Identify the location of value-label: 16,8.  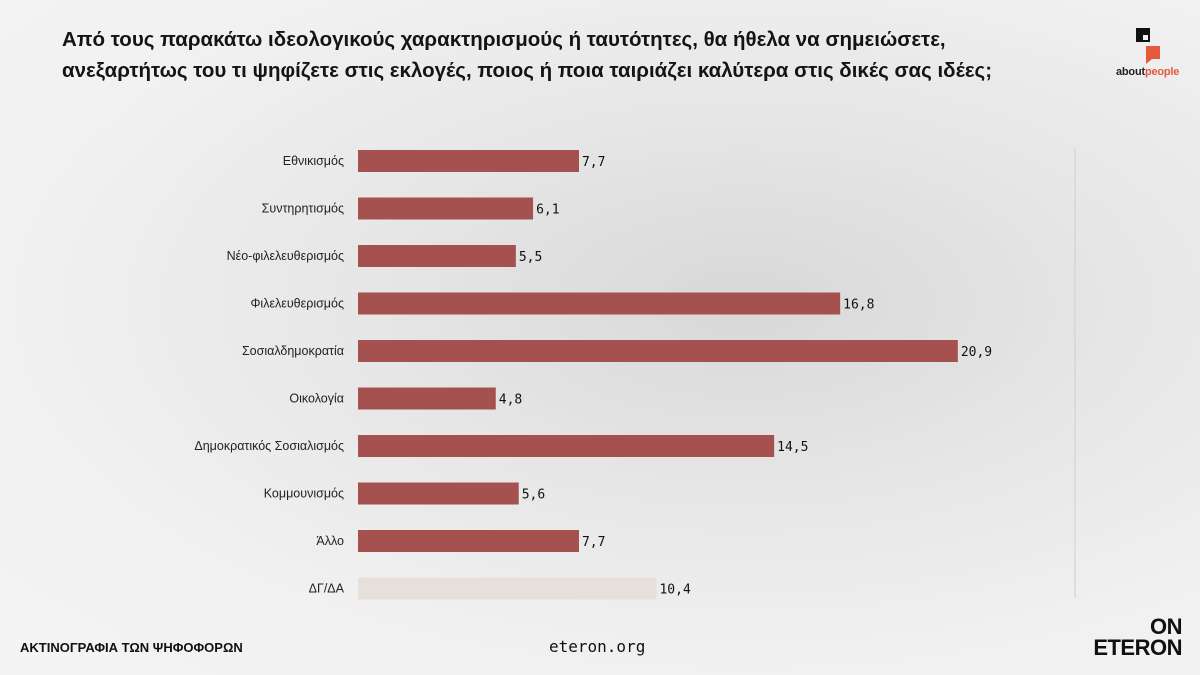
(858, 305).